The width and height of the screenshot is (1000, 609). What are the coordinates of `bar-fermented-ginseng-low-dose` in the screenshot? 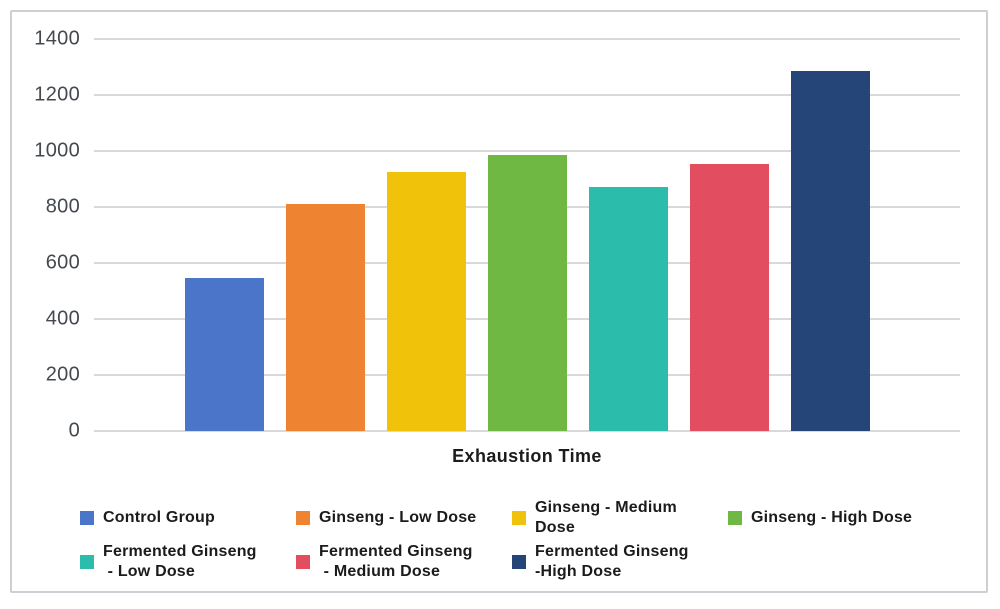 It's located at (628, 309).